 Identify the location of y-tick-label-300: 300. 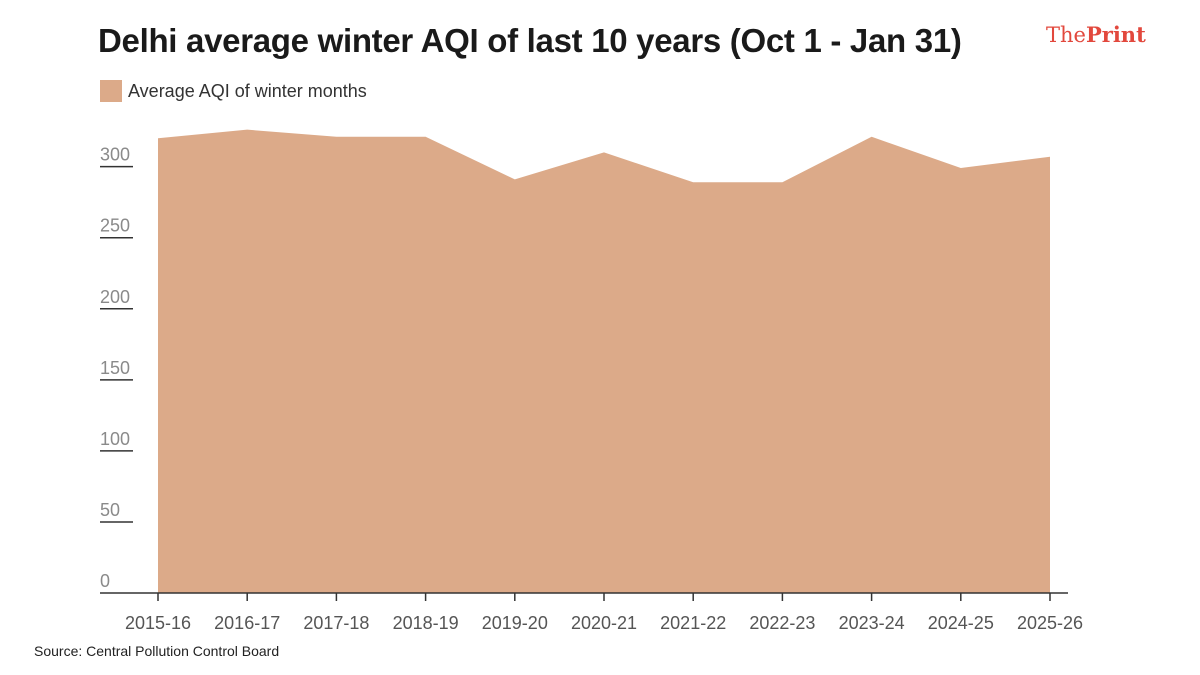
(115, 155).